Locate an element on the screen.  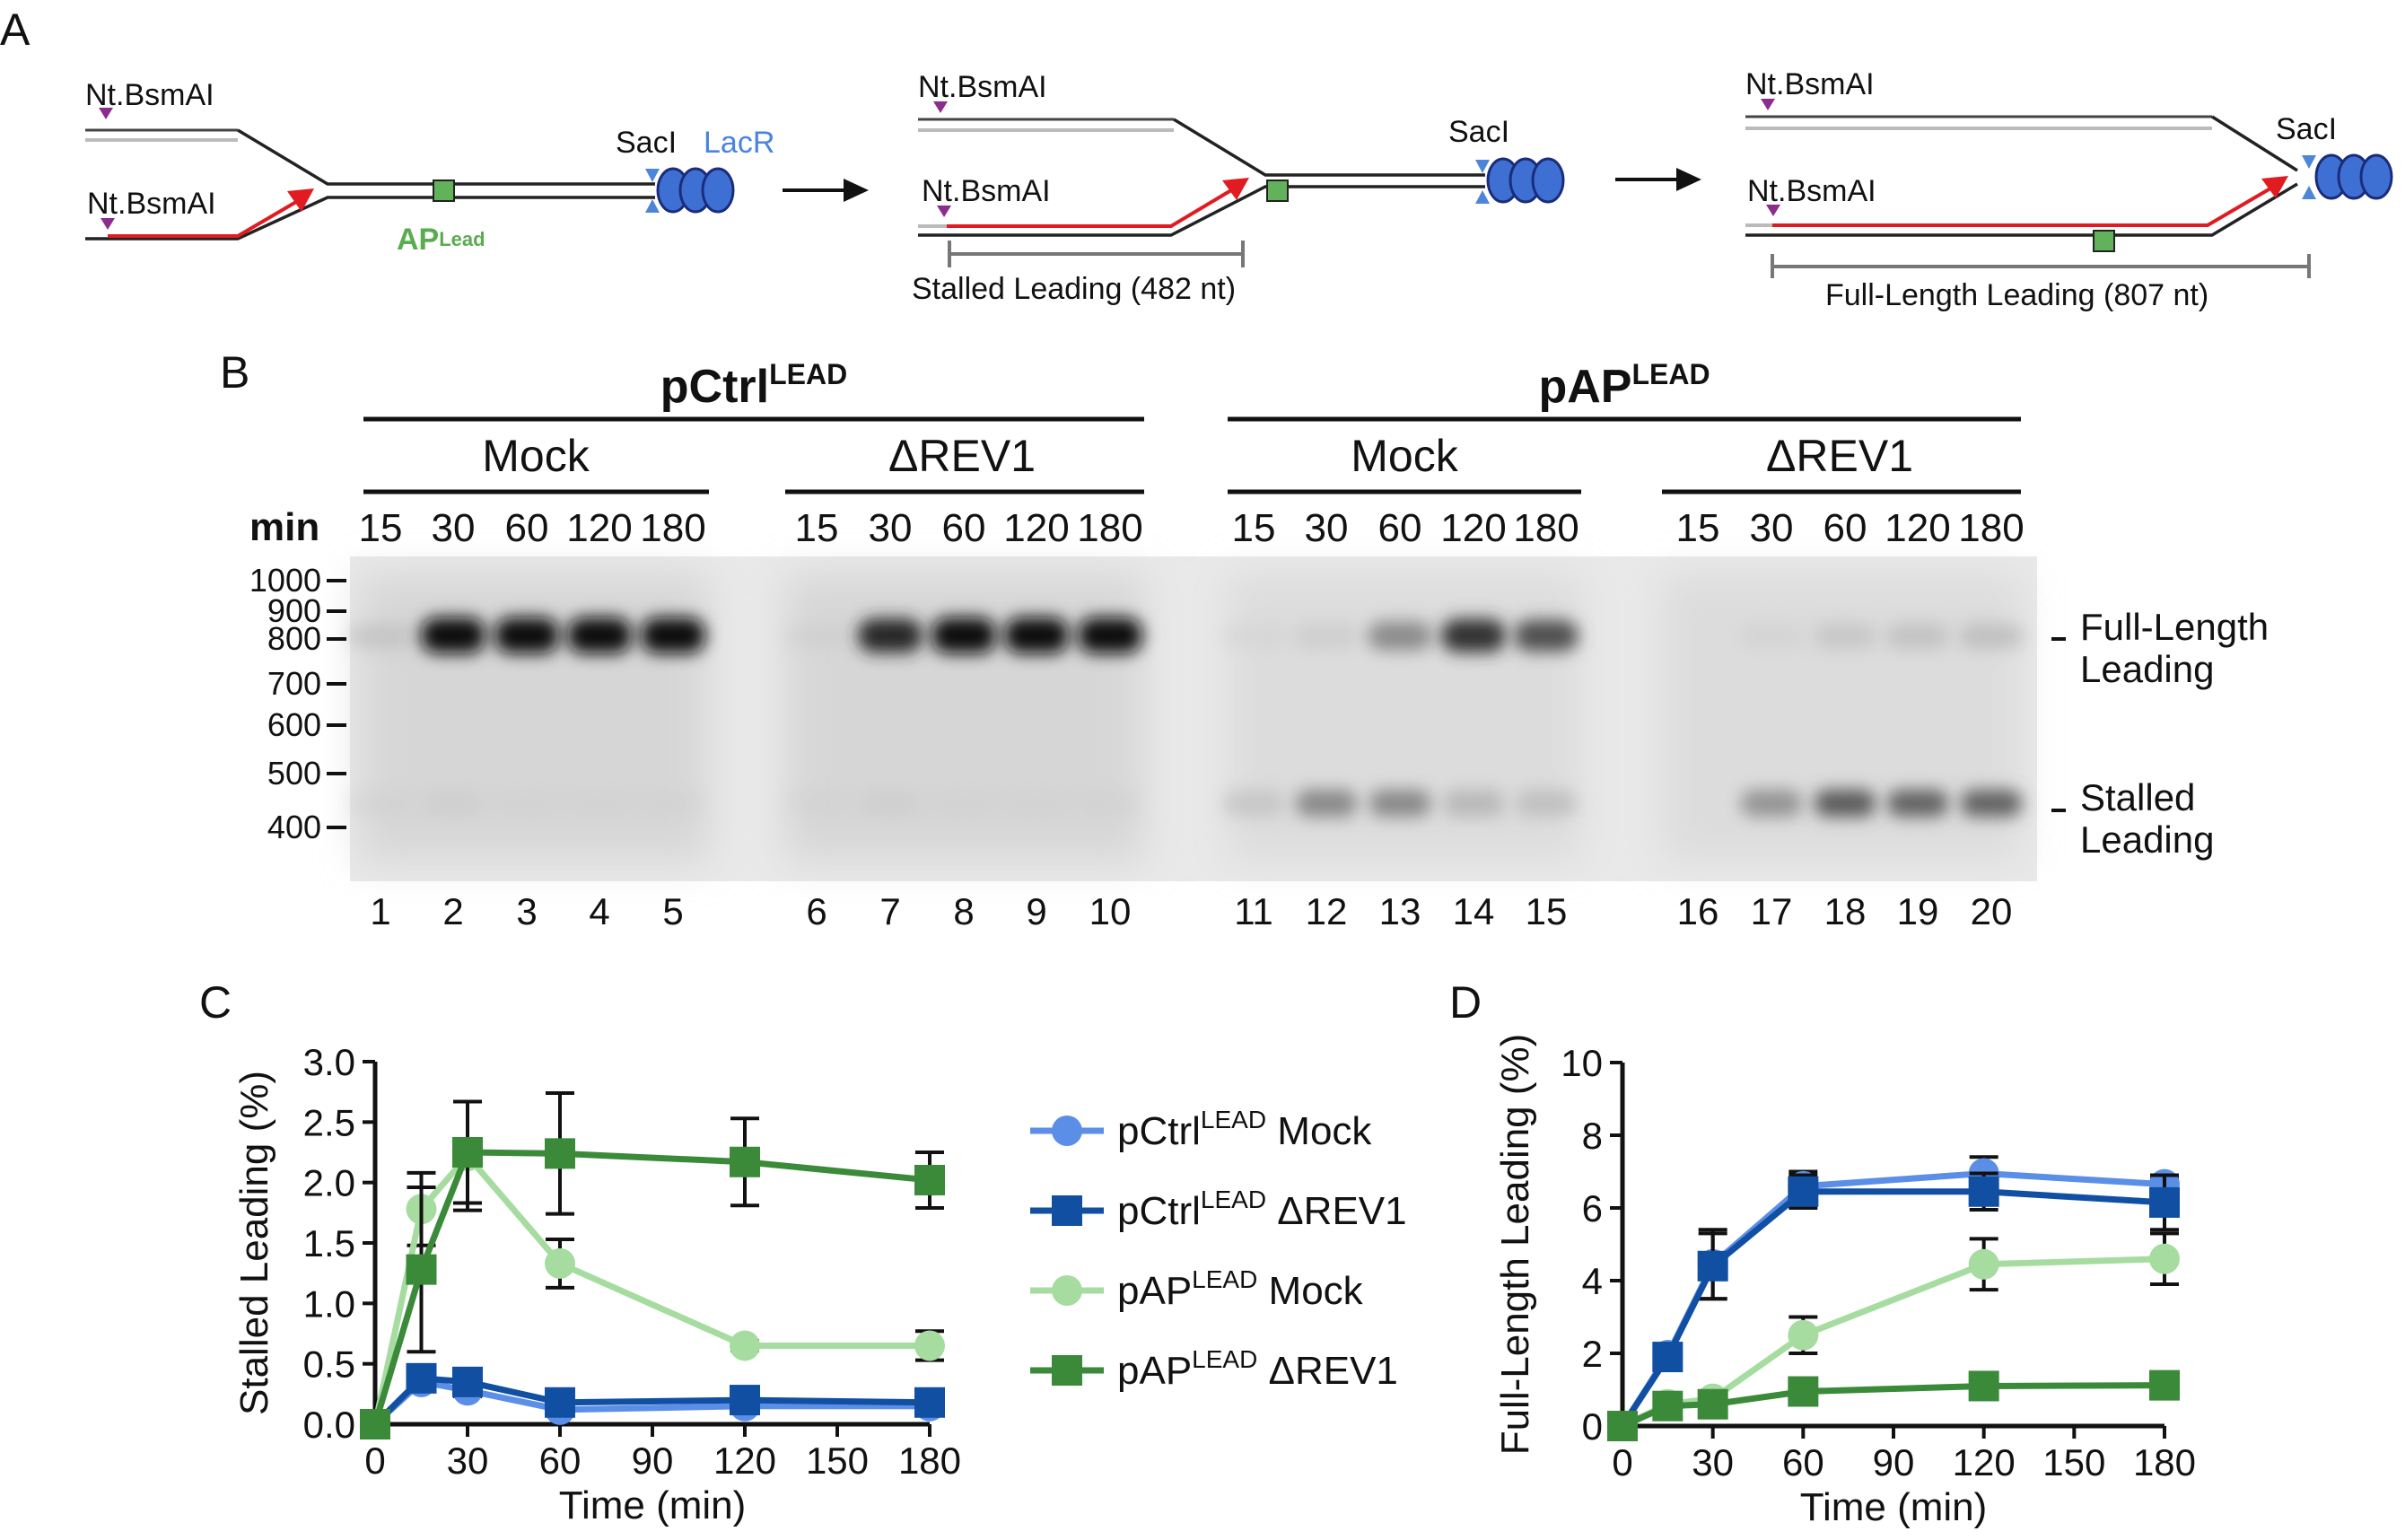
y-tick-label: 3.0 is located at coordinates (329, 1062).